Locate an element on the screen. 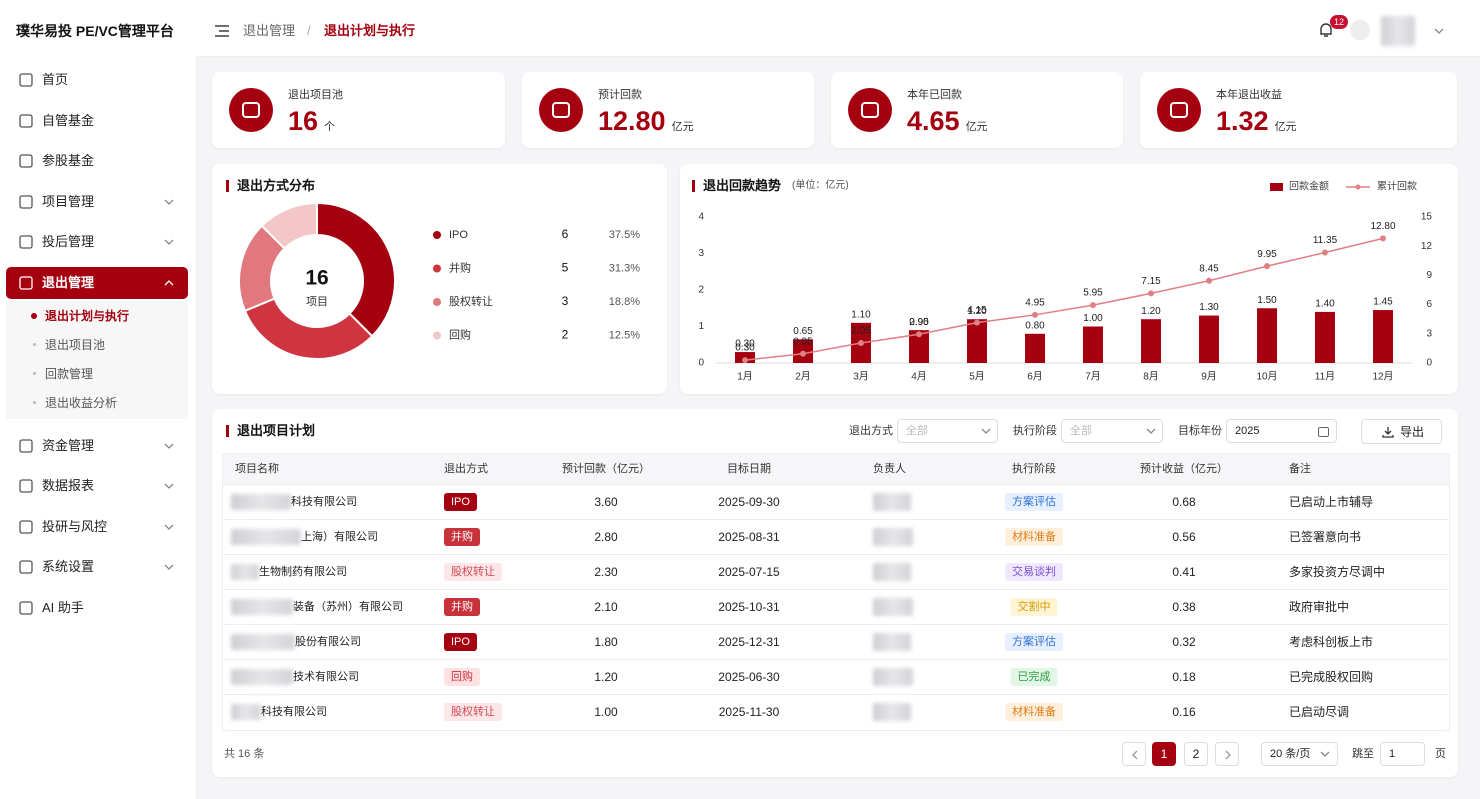  cell-date: 2025-09-30 is located at coordinates (749, 501).